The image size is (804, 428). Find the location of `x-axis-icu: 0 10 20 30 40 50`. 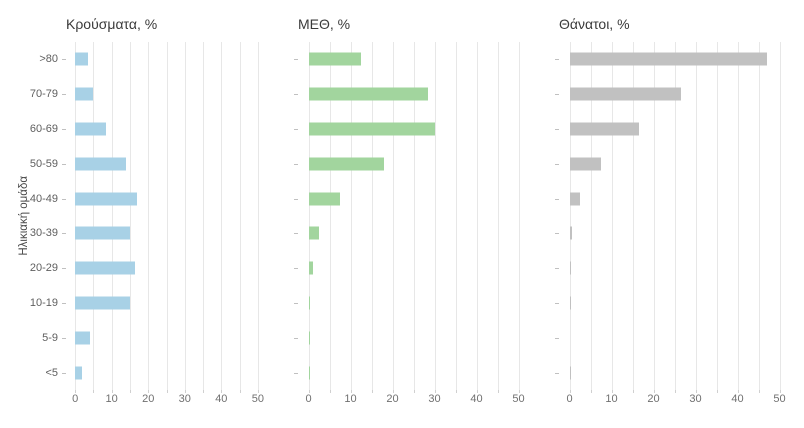

x-axis-icu: 0 10 20 30 40 50 is located at coordinates (413, 400).